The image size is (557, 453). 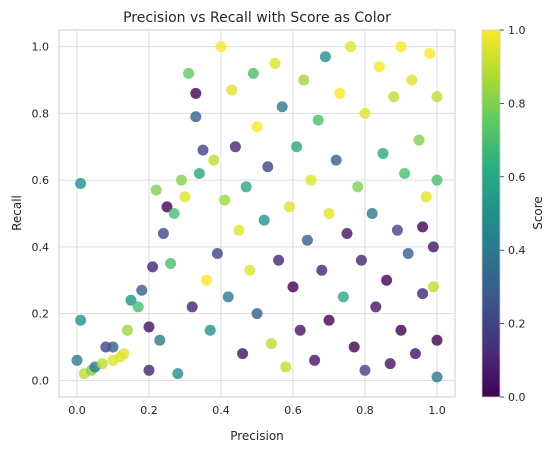 What do you see at coordinates (257, 410) in the screenshot?
I see `x-axis-ticks: 0.0 0.2 0.4 0.6 0.8 1.0` at bounding box center [257, 410].